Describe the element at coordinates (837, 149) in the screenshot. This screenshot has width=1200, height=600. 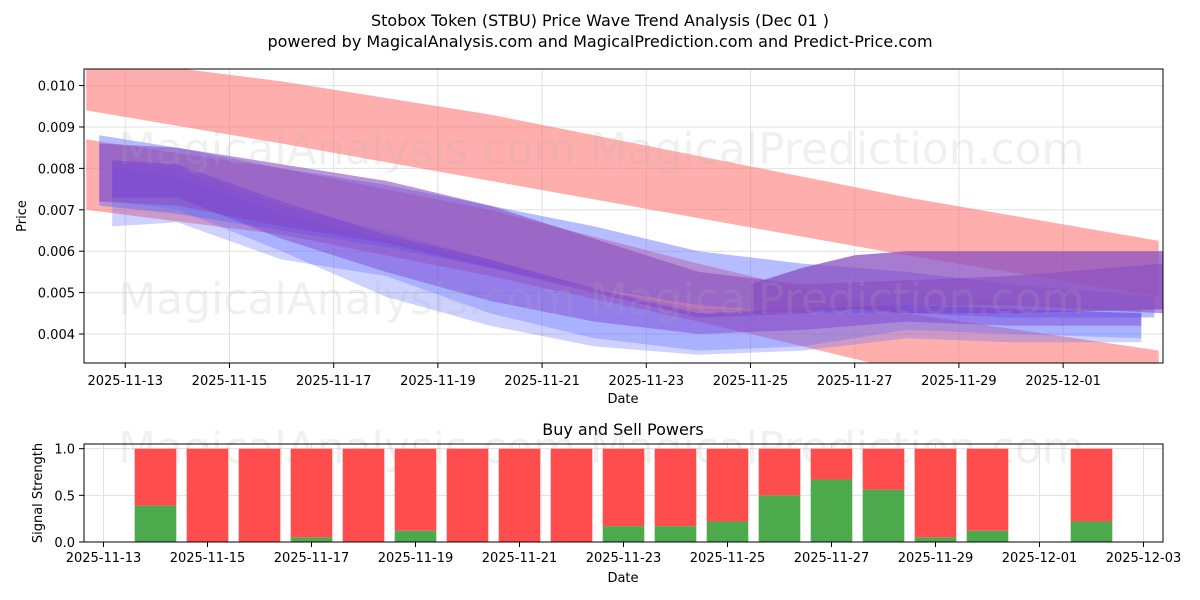
I see `watermark-prediction-top: MagicalPrediction.com` at that location.